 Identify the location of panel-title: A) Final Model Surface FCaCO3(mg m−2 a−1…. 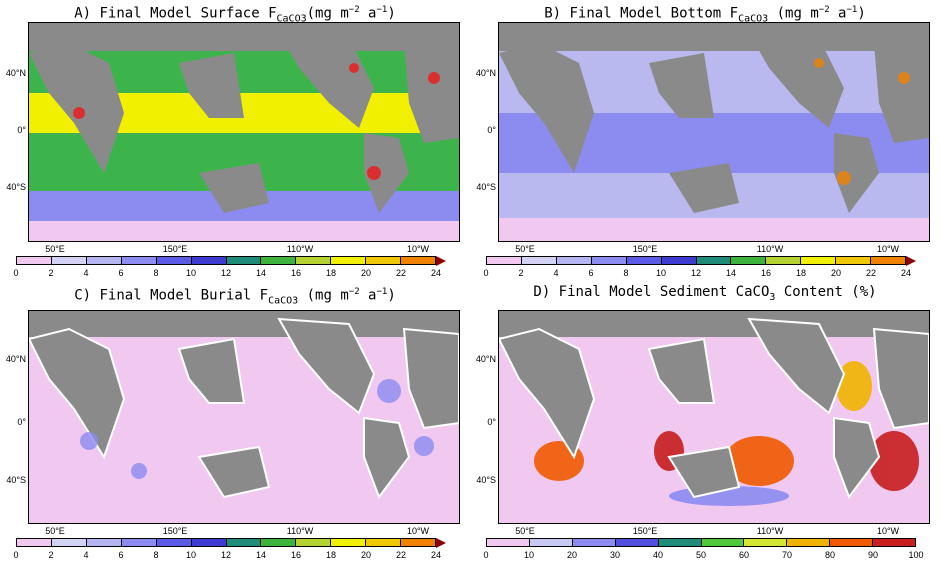
(235, 15).